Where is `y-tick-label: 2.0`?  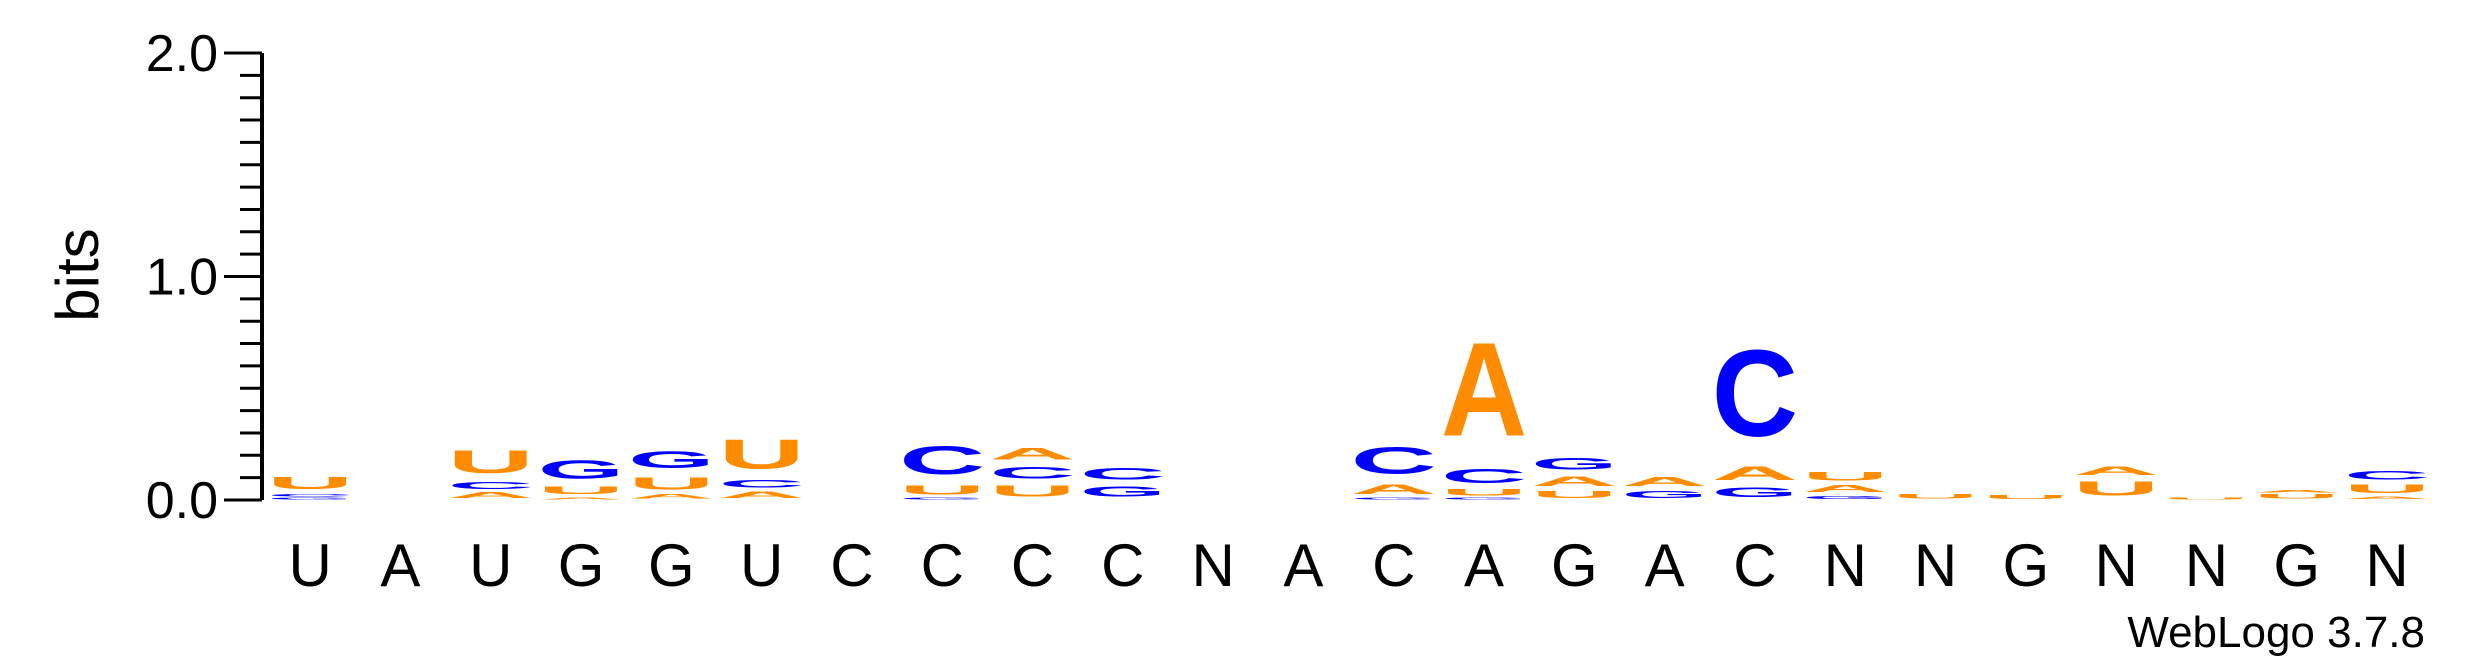
y-tick-label: 2.0 is located at coordinates (182, 54).